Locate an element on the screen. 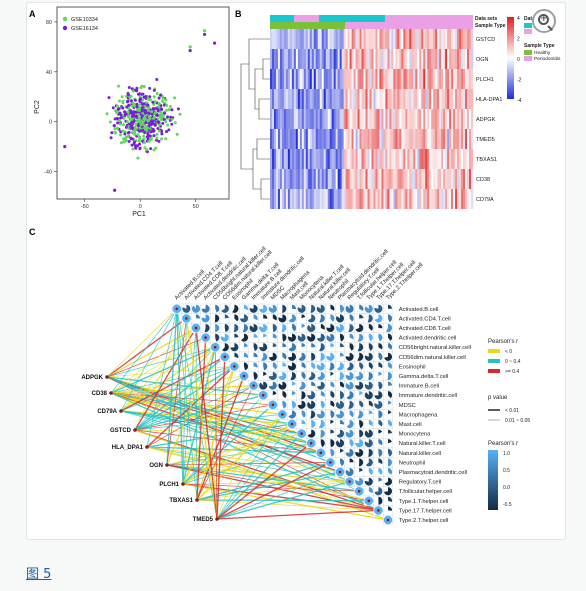 This screenshot has height=591, width=586. heatmap-scale-tick: -4 is located at coordinates (519, 101).